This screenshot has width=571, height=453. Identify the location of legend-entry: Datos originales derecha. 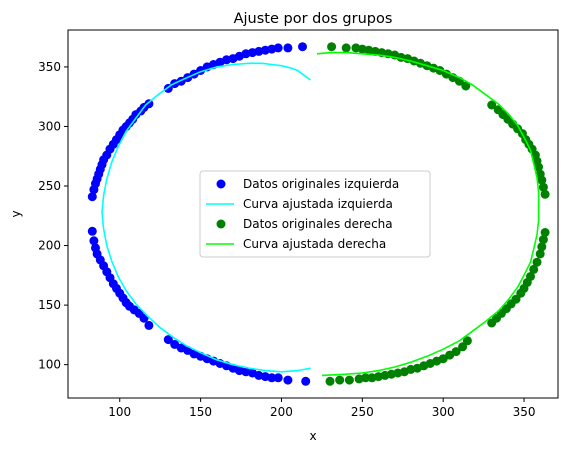
(304, 224).